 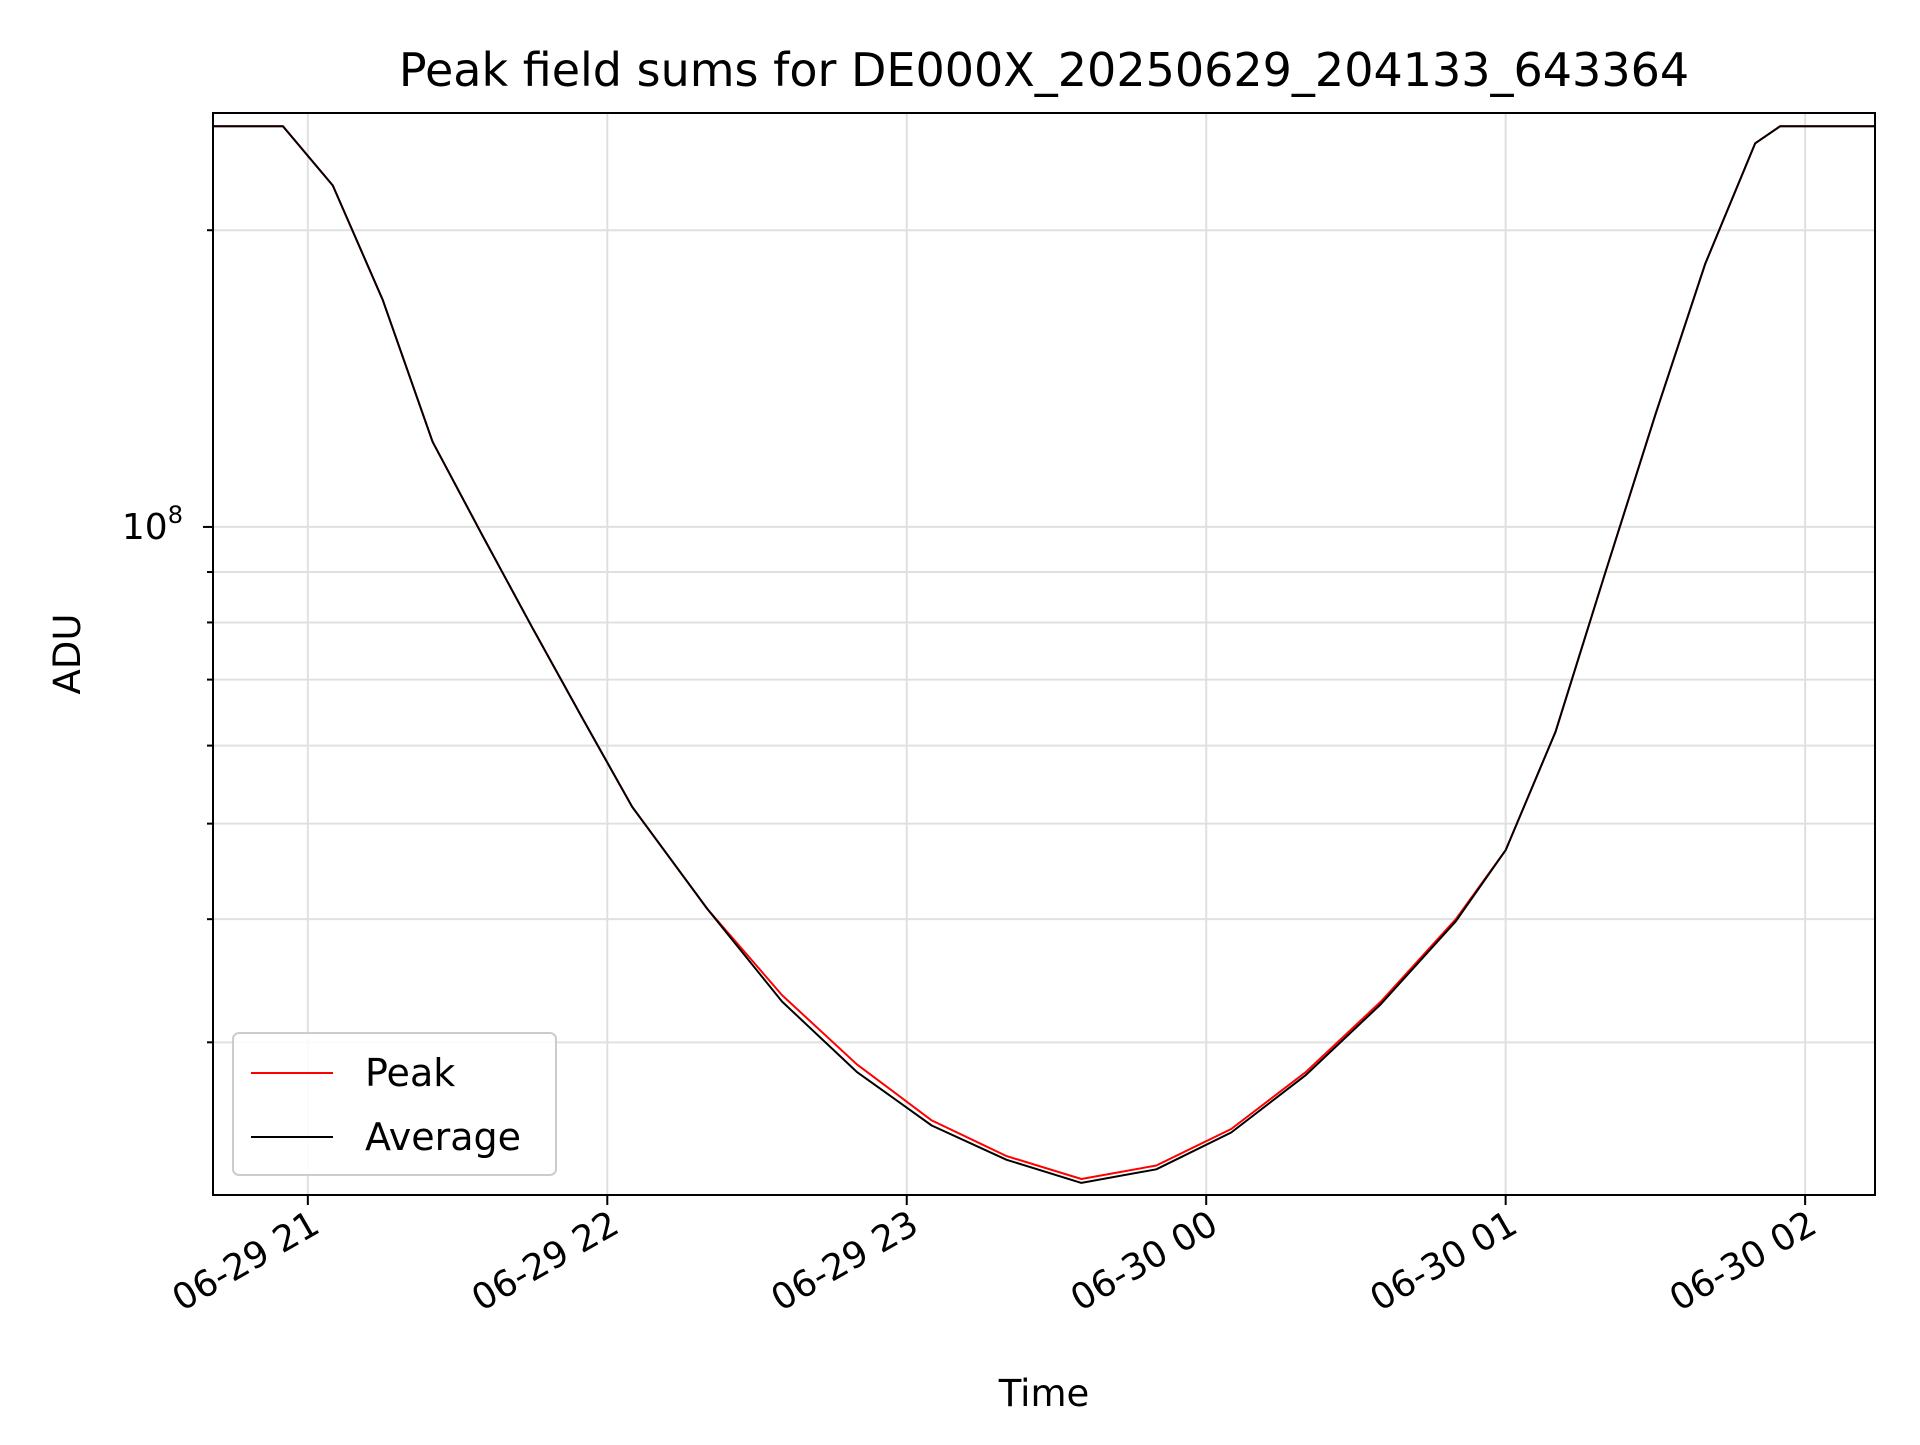 I want to click on legend-box, so click(x=394, y=1104).